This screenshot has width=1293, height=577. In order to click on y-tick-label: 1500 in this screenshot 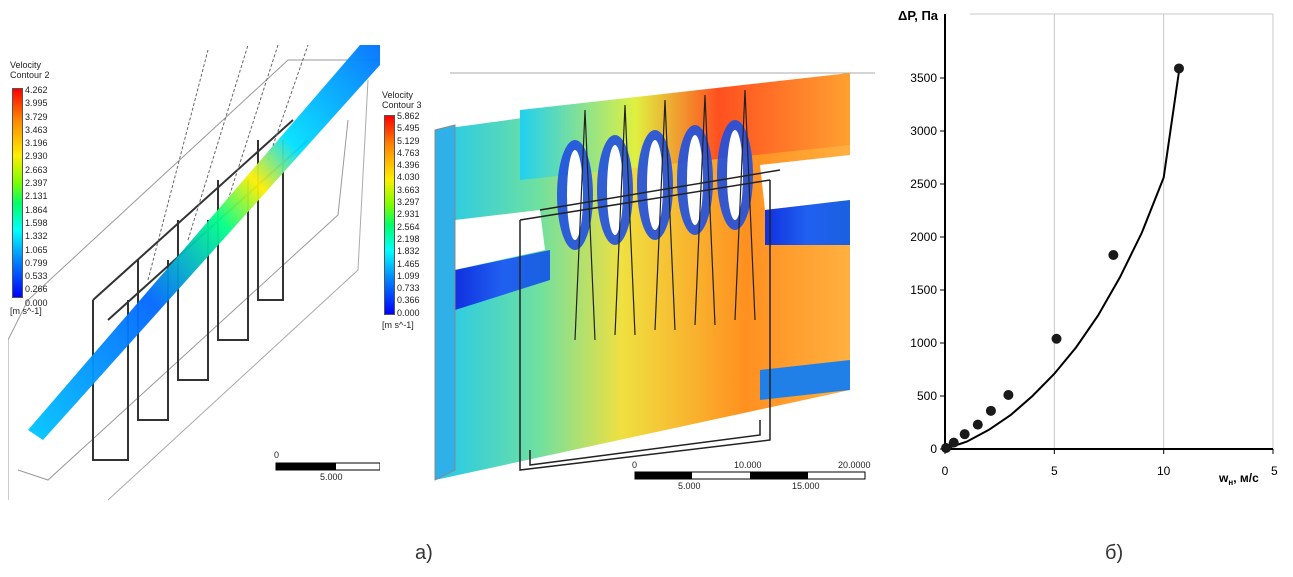, I will do `click(923, 290)`.